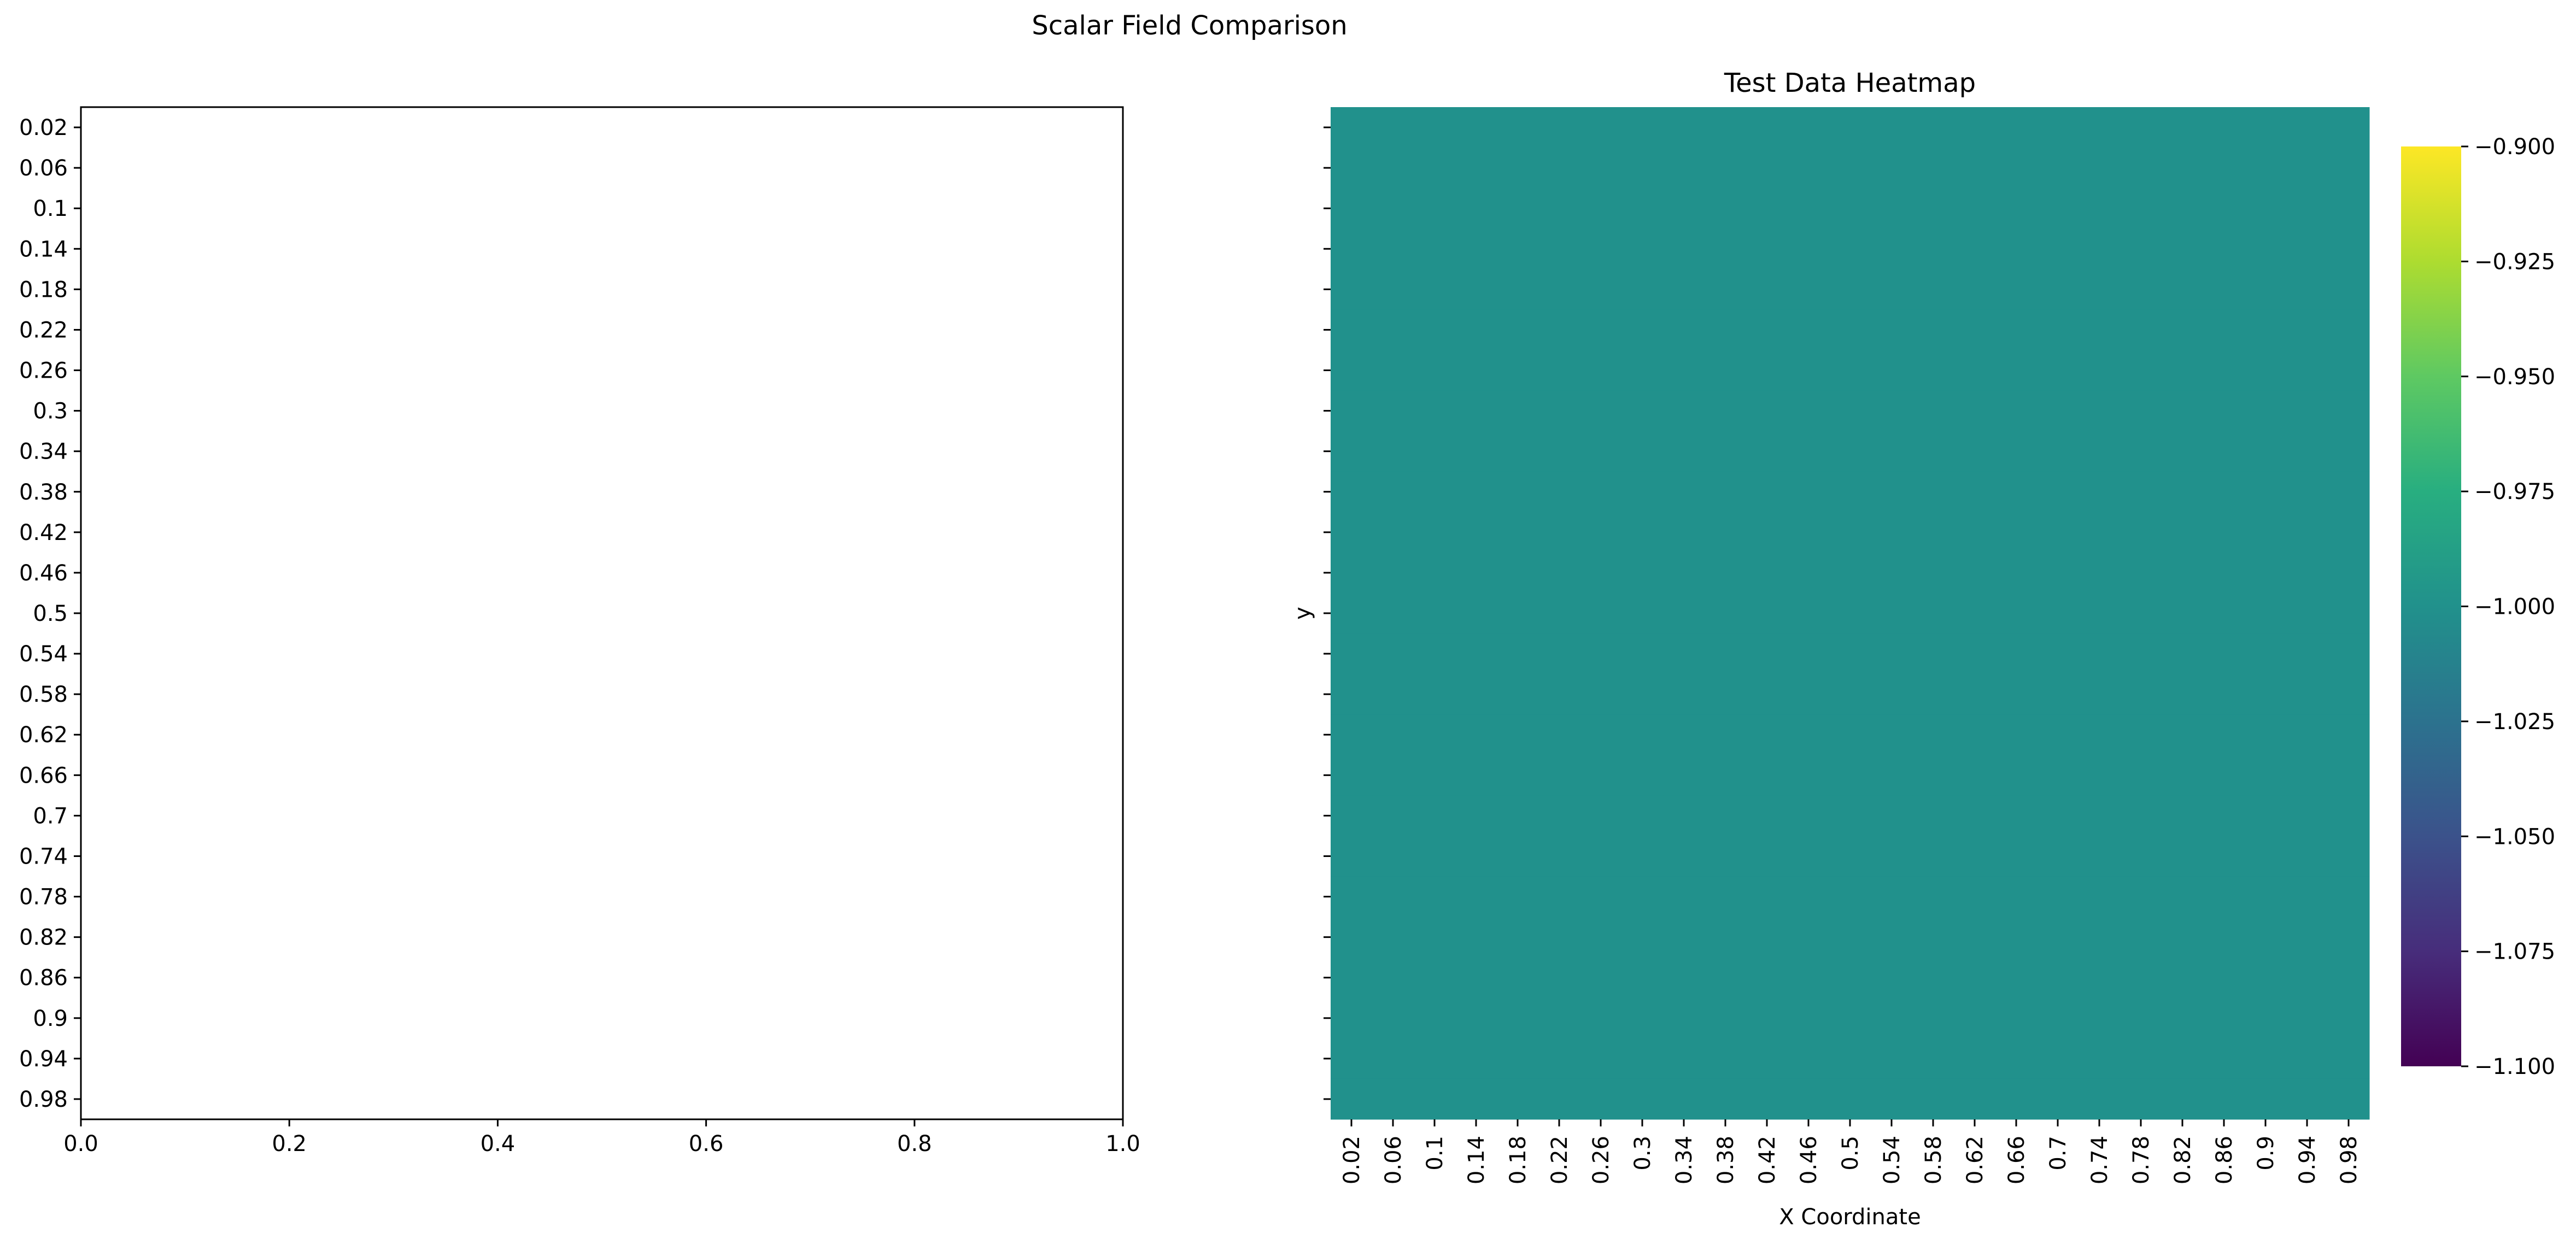 The height and width of the screenshot is (1233, 2576). I want to click on colorbar-tick-label: −1.100, so click(2515, 1066).